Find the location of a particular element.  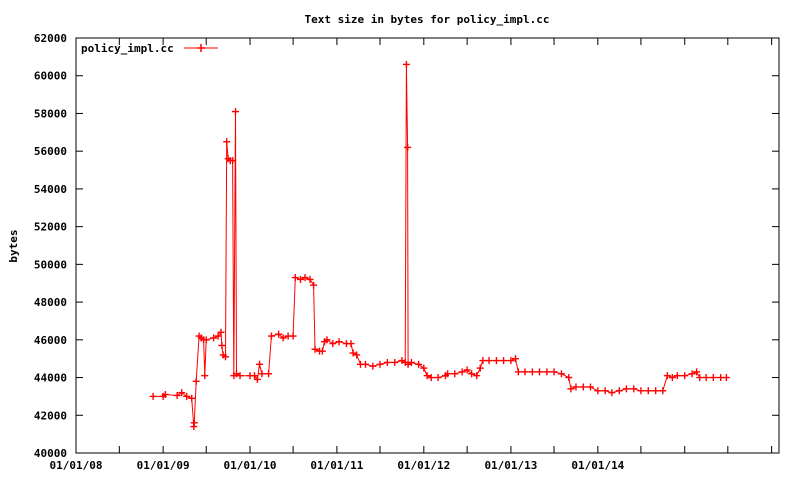

y-tick-label: 56000 is located at coordinates (50, 151).